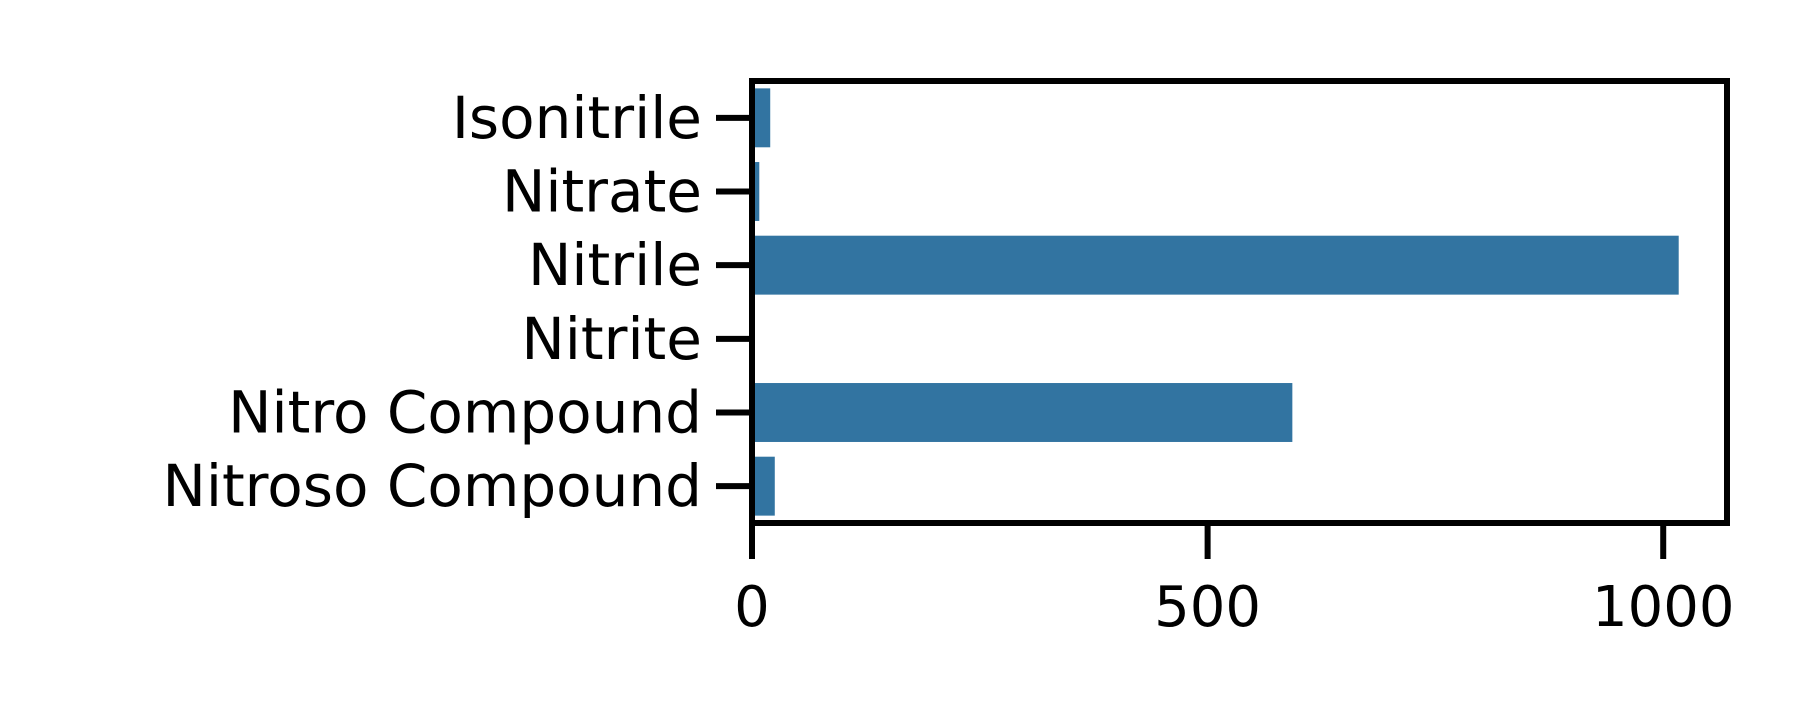 The width and height of the screenshot is (1800, 720). I want to click on y-tick-label-nitrile: Nitrile, so click(615, 265).